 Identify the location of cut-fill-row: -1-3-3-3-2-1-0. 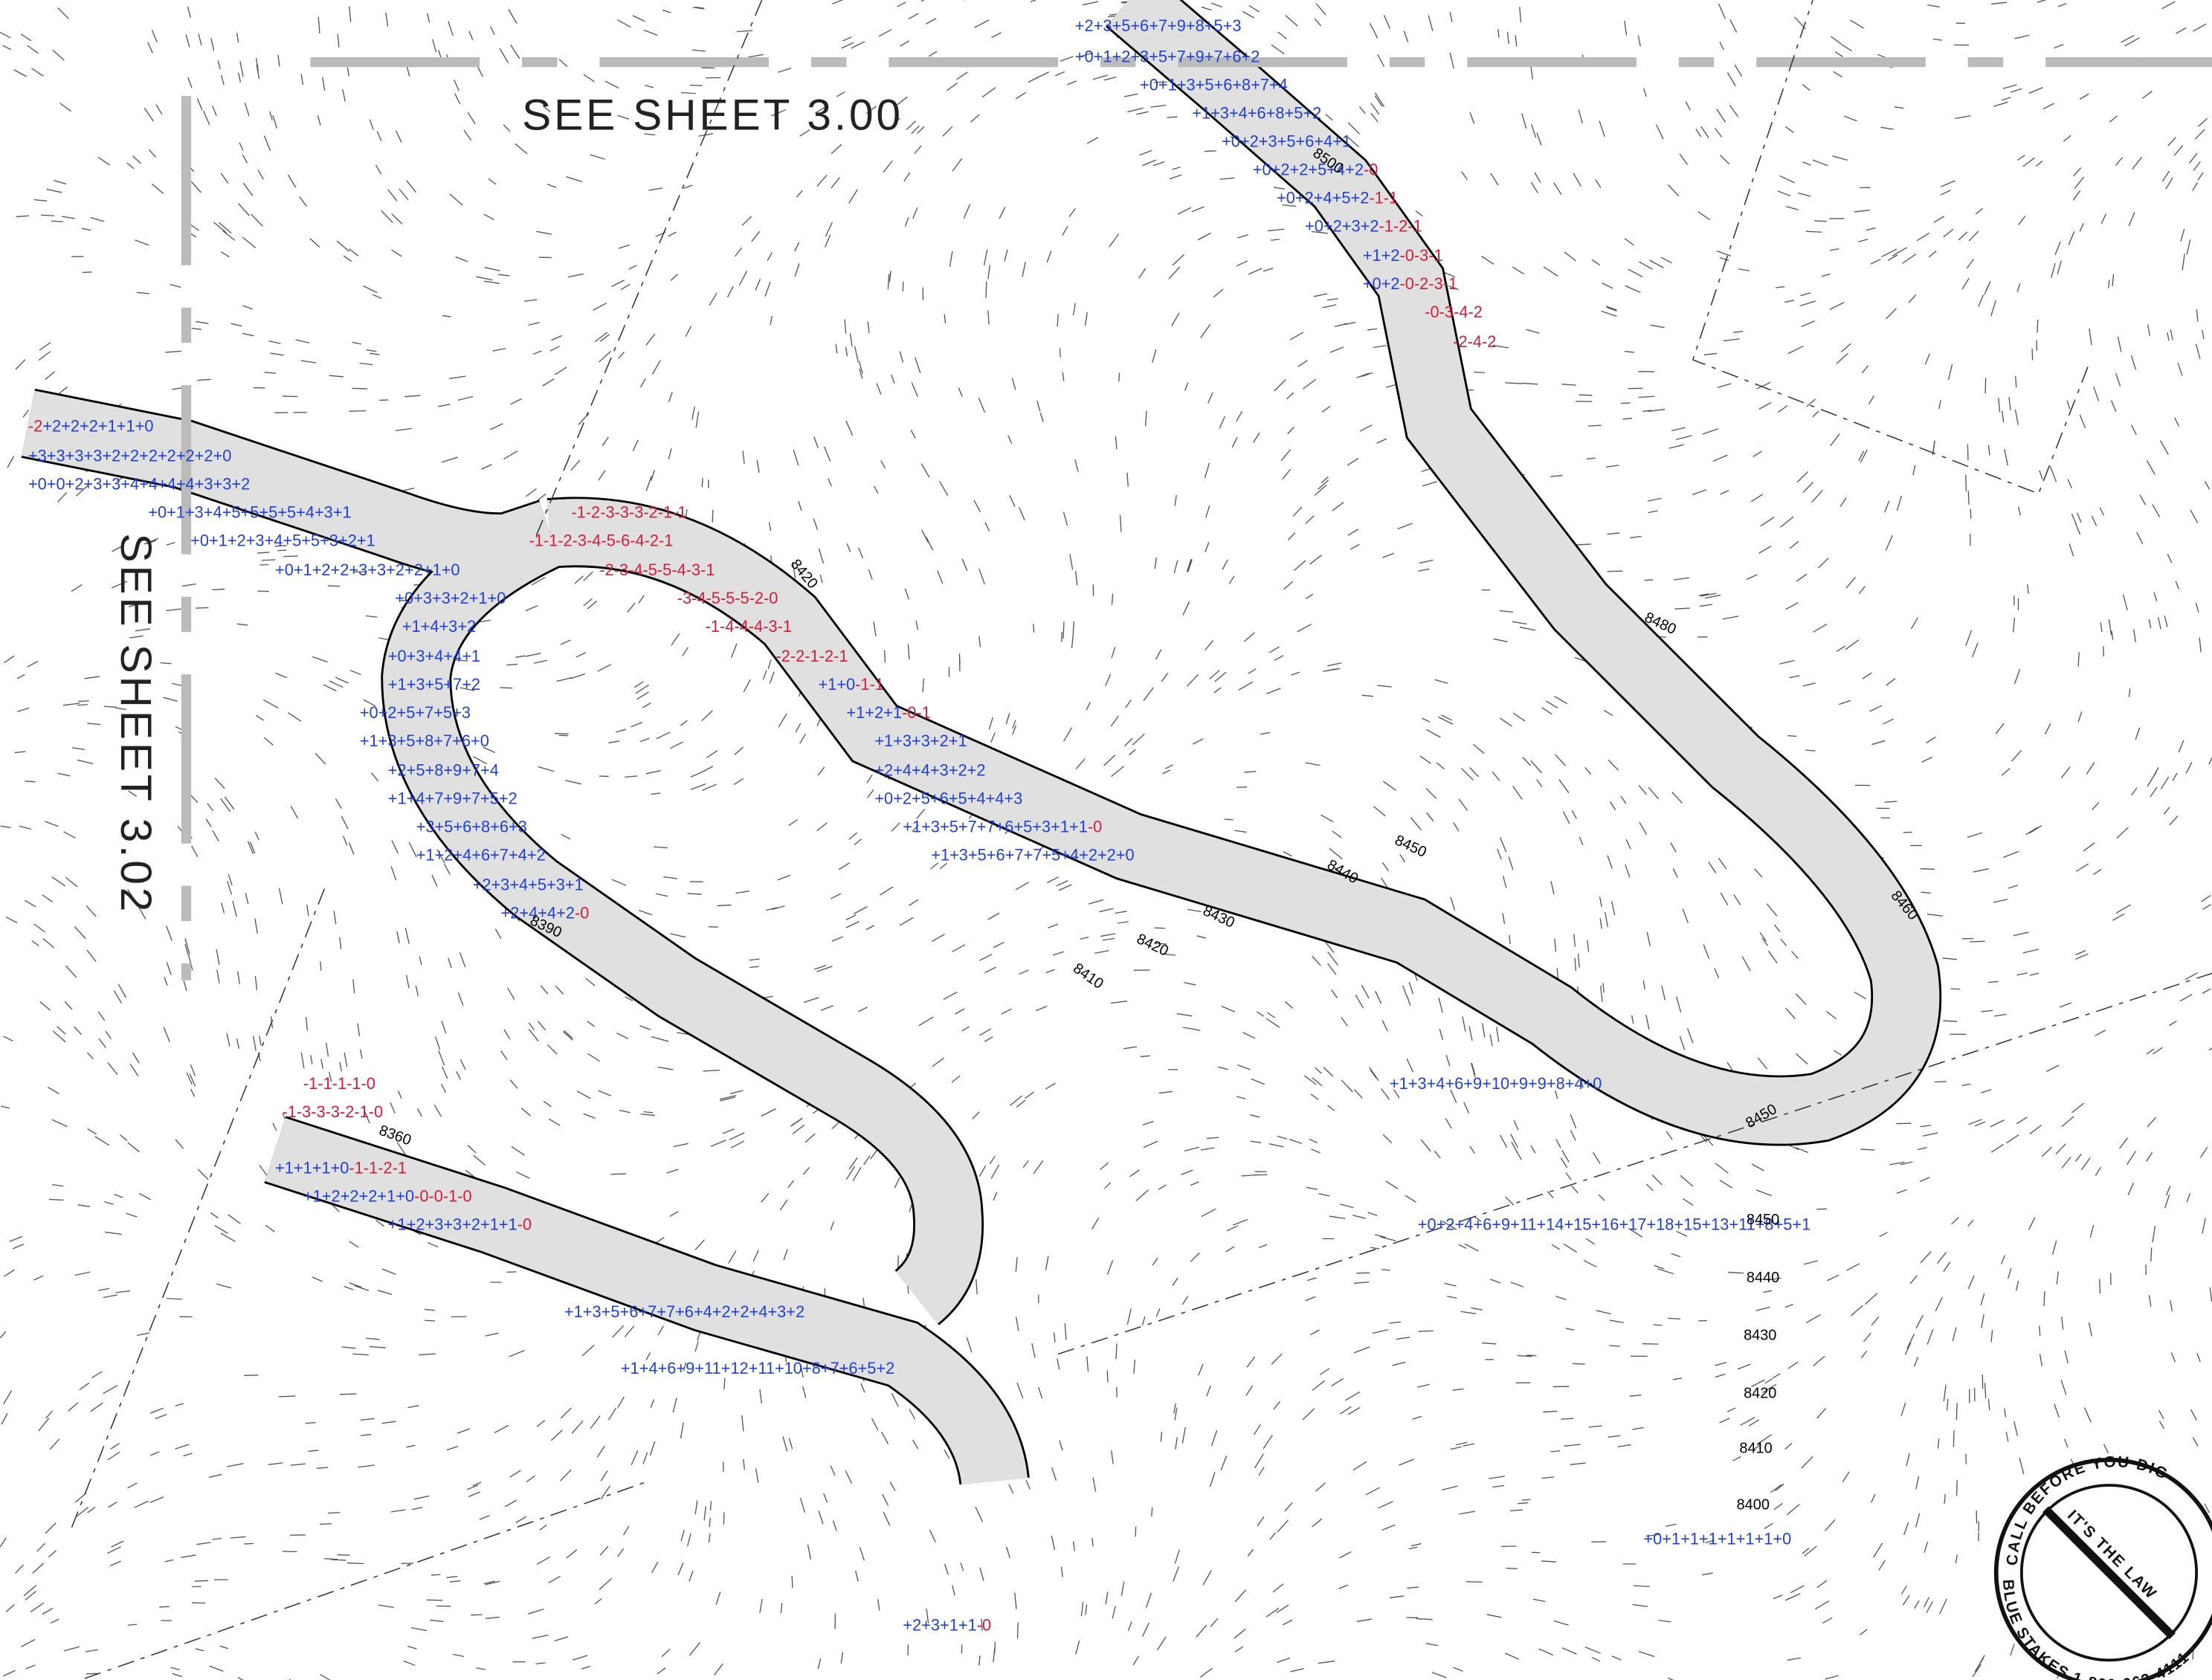
(332, 1111).